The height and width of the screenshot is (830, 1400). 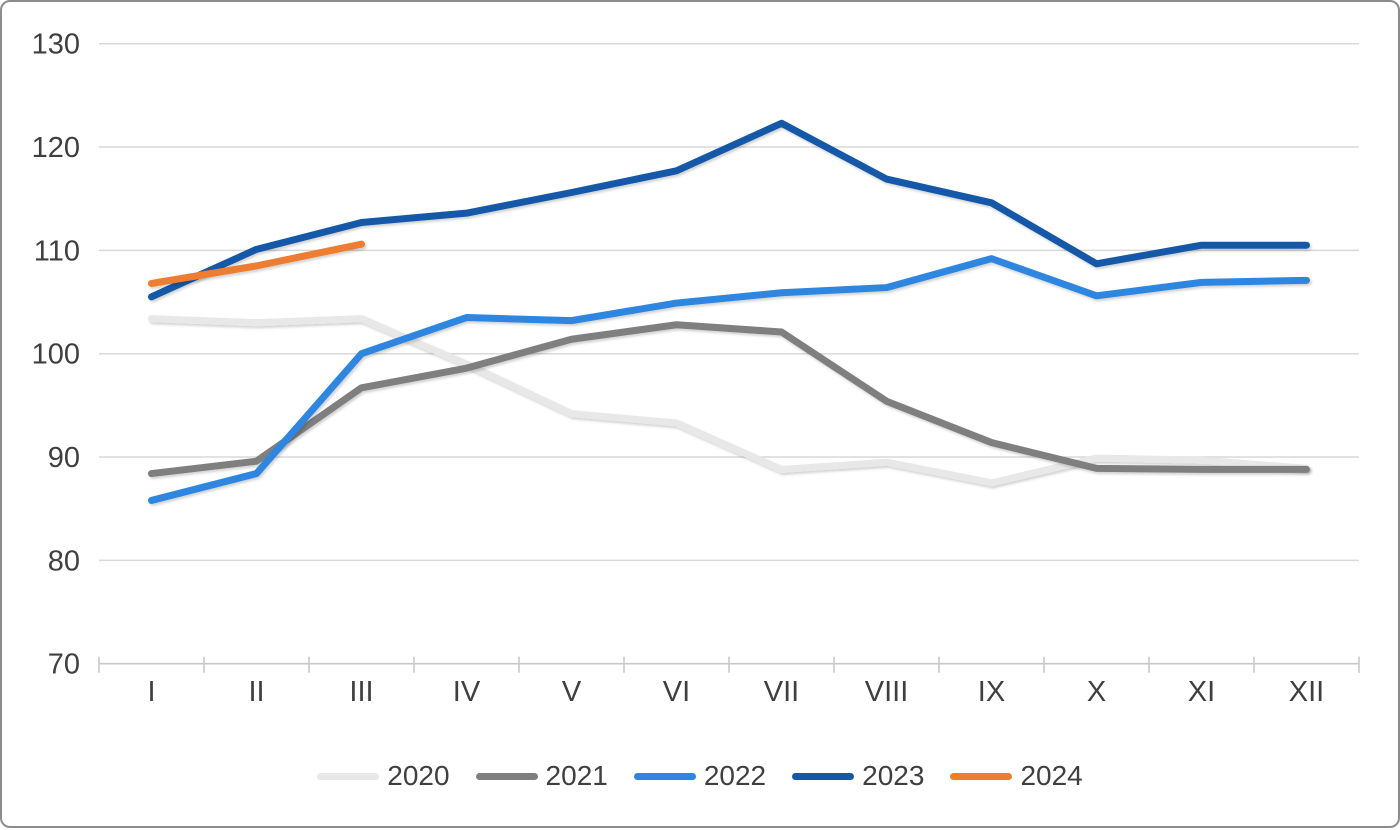 I want to click on legend-label: 2022, so click(x=735, y=775).